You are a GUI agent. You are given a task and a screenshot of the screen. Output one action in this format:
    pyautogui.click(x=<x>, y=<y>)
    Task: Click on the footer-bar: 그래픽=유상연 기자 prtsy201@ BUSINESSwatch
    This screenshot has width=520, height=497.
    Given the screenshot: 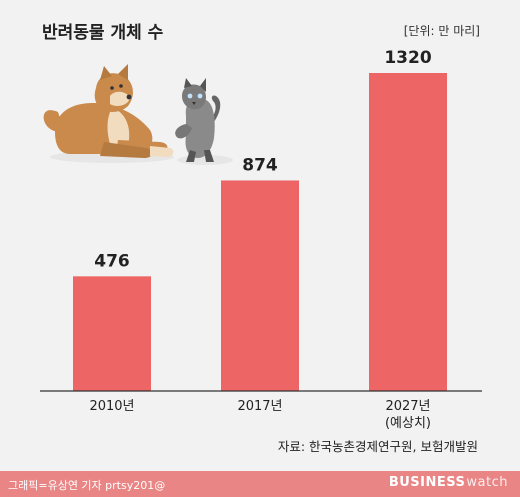 What is the action you would take?
    pyautogui.click(x=260, y=484)
    